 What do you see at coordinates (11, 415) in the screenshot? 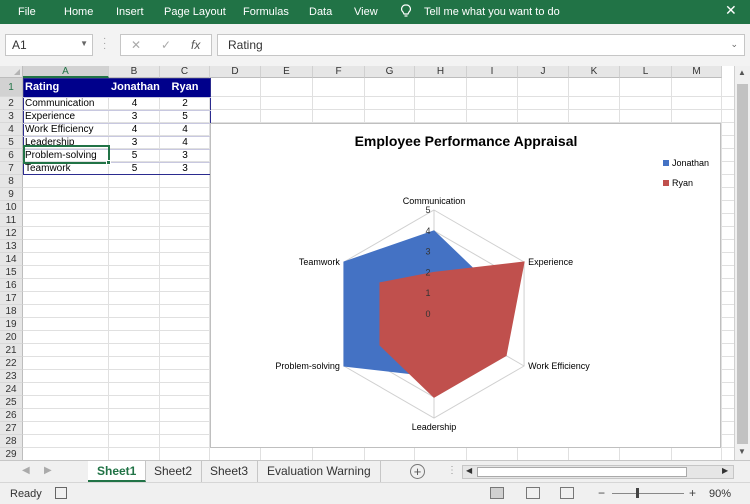
I see `row-header-26: 26` at bounding box center [11, 415].